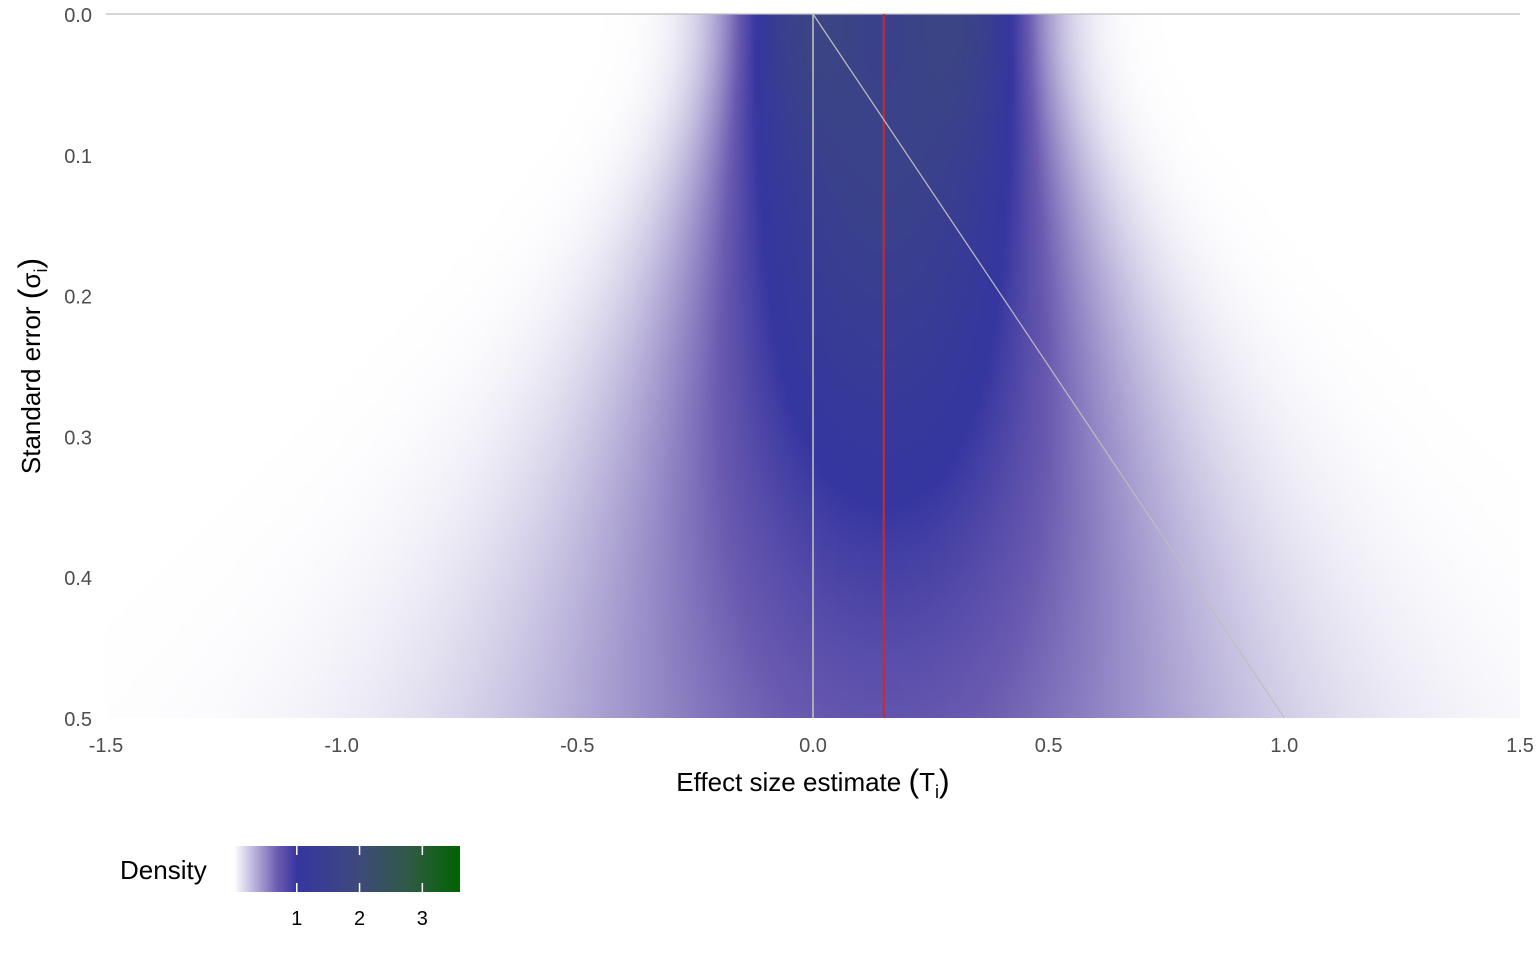  Describe the element at coordinates (106, 746) in the screenshot. I see `x-tick-label: -1.5` at that location.